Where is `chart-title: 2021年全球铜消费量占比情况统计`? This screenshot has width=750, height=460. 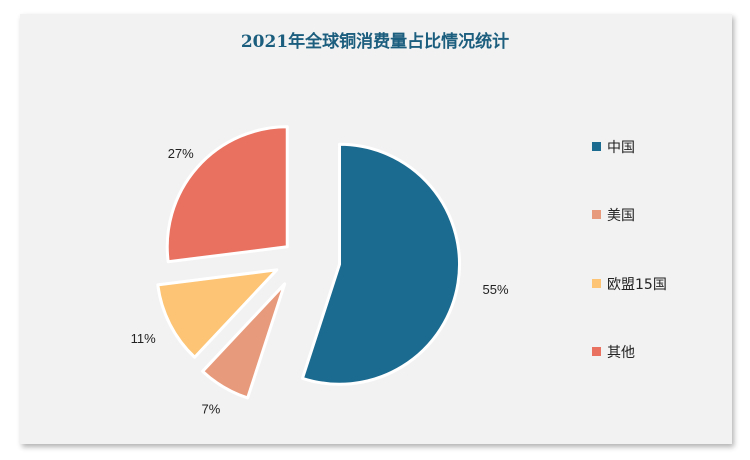
chart-title: 2021年全球铜消费量占比情况统计 is located at coordinates (375, 41).